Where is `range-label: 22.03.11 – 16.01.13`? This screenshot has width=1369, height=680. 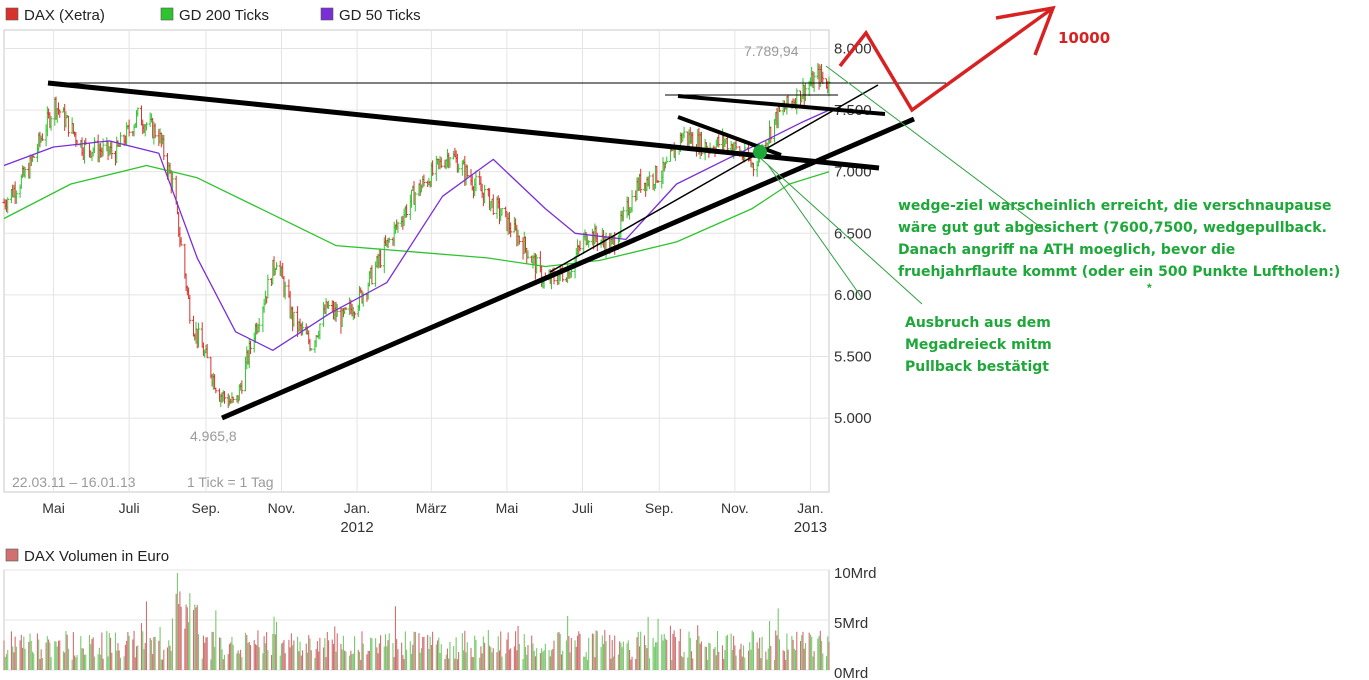 range-label: 22.03.11 – 16.01.13 is located at coordinates (74, 482).